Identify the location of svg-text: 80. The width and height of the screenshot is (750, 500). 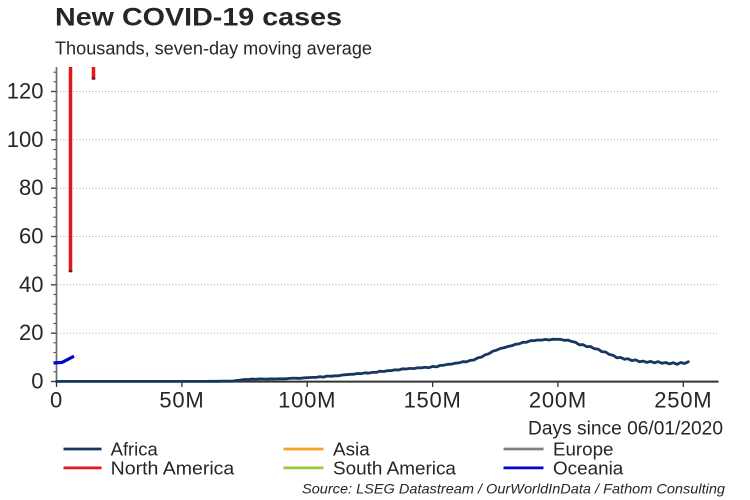
(31, 187).